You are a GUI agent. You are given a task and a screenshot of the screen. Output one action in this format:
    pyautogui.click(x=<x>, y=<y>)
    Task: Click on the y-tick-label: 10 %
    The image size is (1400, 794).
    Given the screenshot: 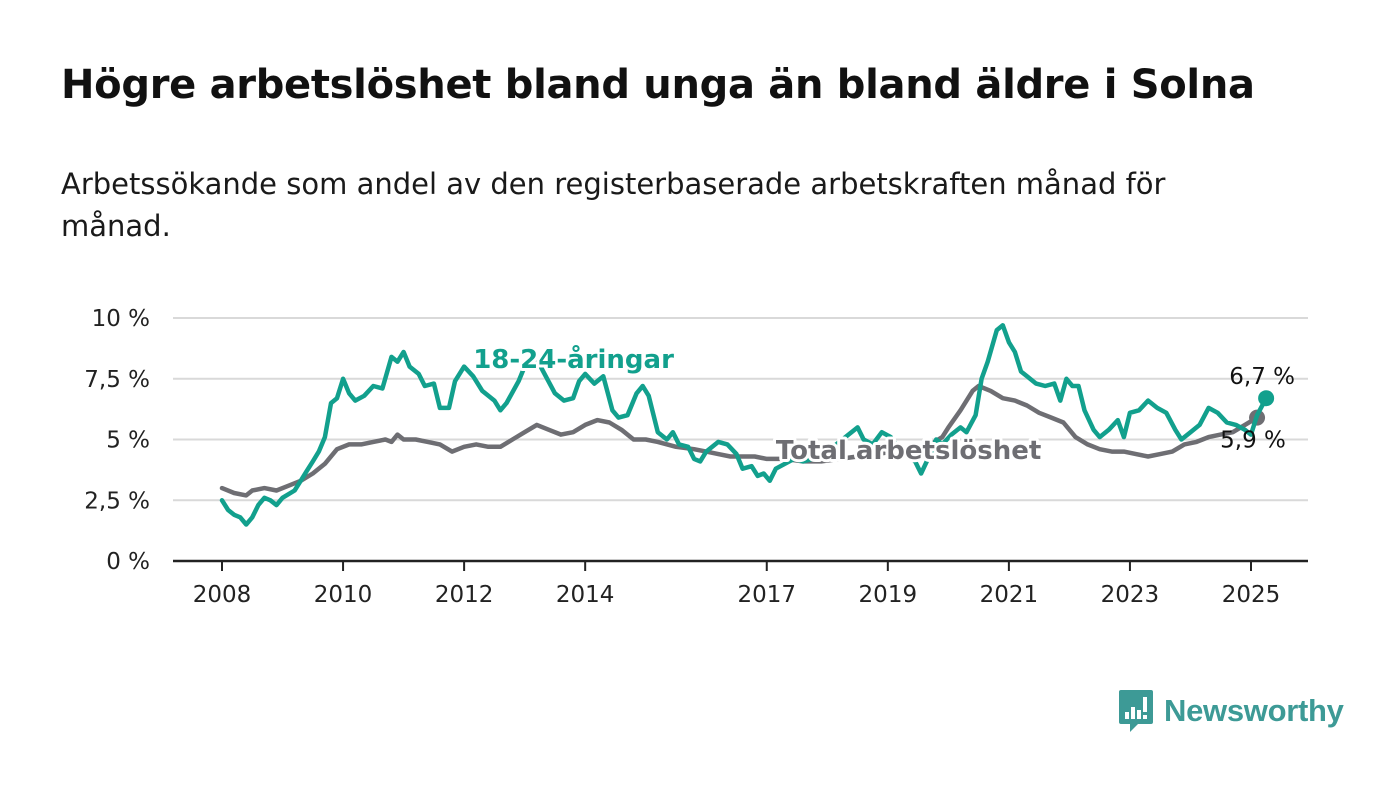 What is the action you would take?
    pyautogui.click(x=121, y=319)
    